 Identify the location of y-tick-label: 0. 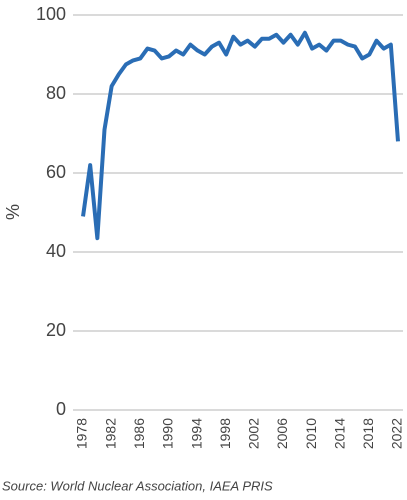
(61, 409).